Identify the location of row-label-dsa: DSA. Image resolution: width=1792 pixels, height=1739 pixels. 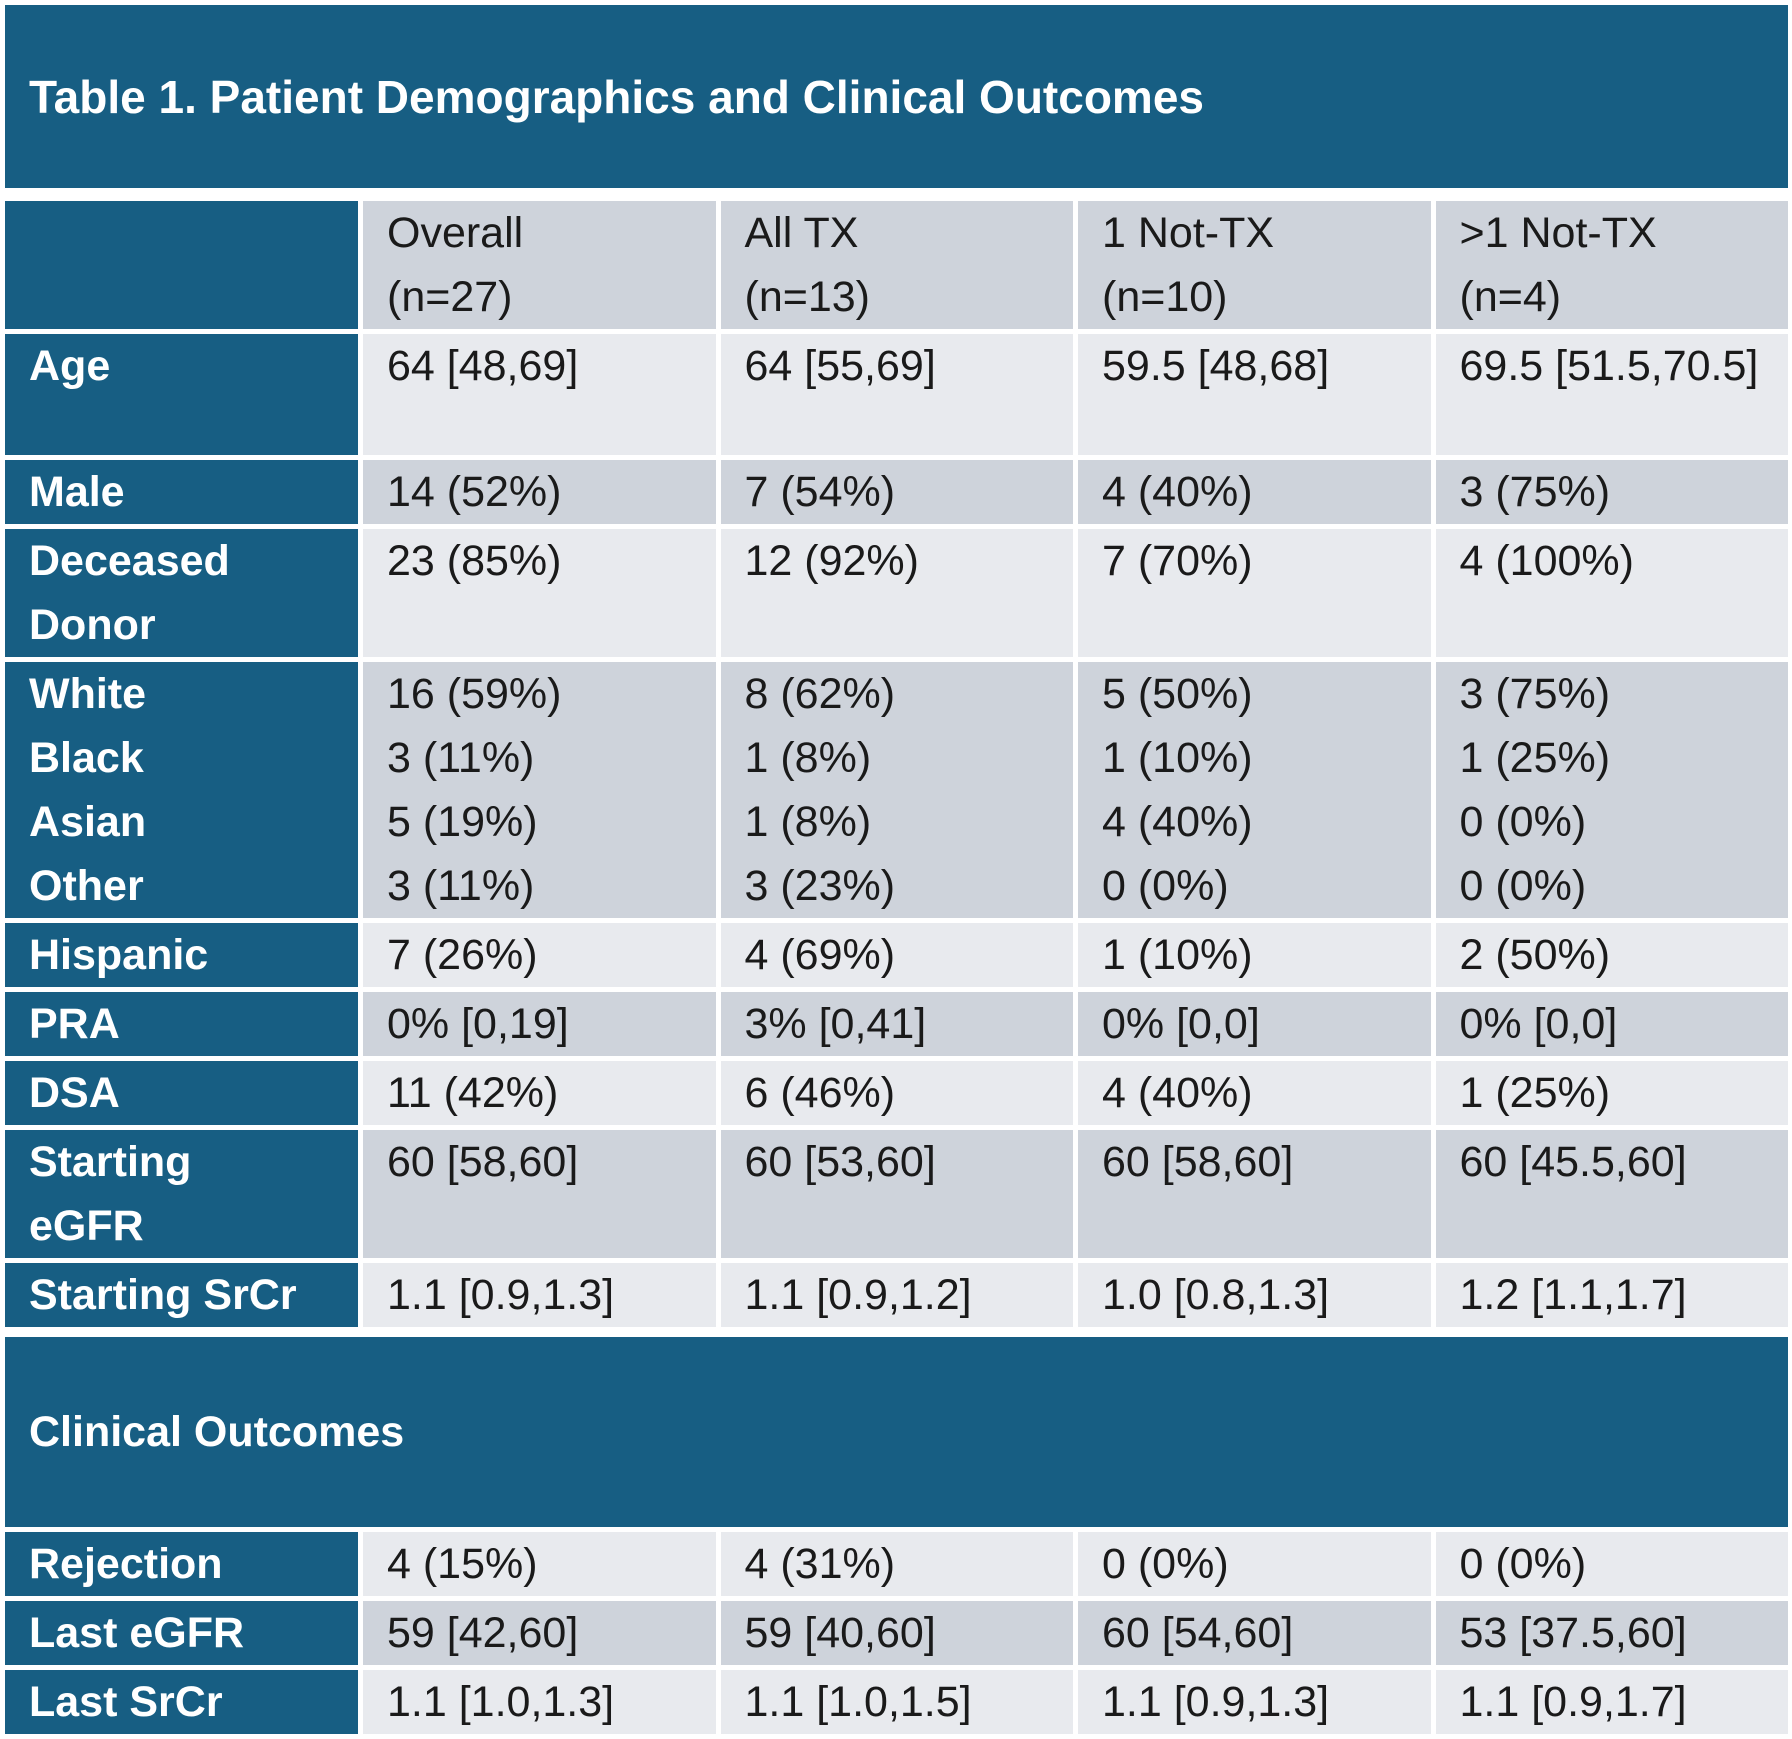
(181, 1093).